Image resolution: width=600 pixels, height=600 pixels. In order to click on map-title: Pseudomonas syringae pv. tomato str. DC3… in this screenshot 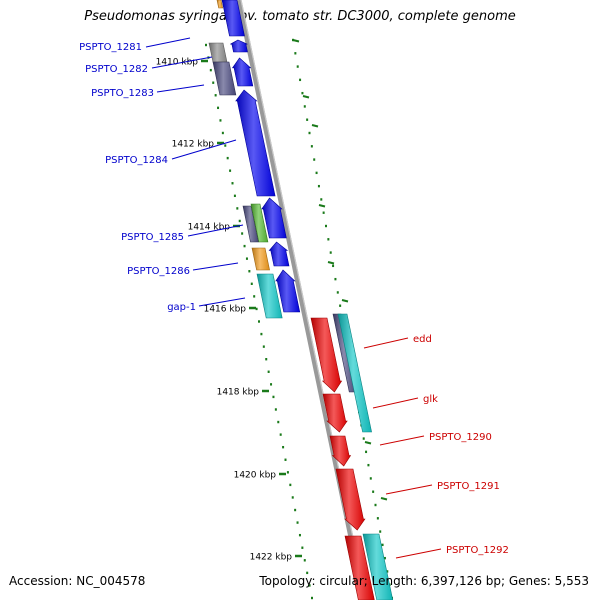, I will do `click(300, 16)`.